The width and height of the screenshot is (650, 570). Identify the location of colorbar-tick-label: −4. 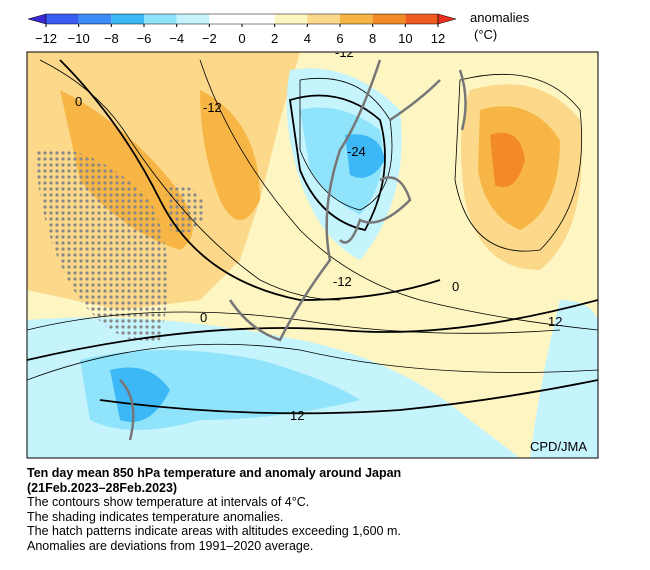
(176, 38).